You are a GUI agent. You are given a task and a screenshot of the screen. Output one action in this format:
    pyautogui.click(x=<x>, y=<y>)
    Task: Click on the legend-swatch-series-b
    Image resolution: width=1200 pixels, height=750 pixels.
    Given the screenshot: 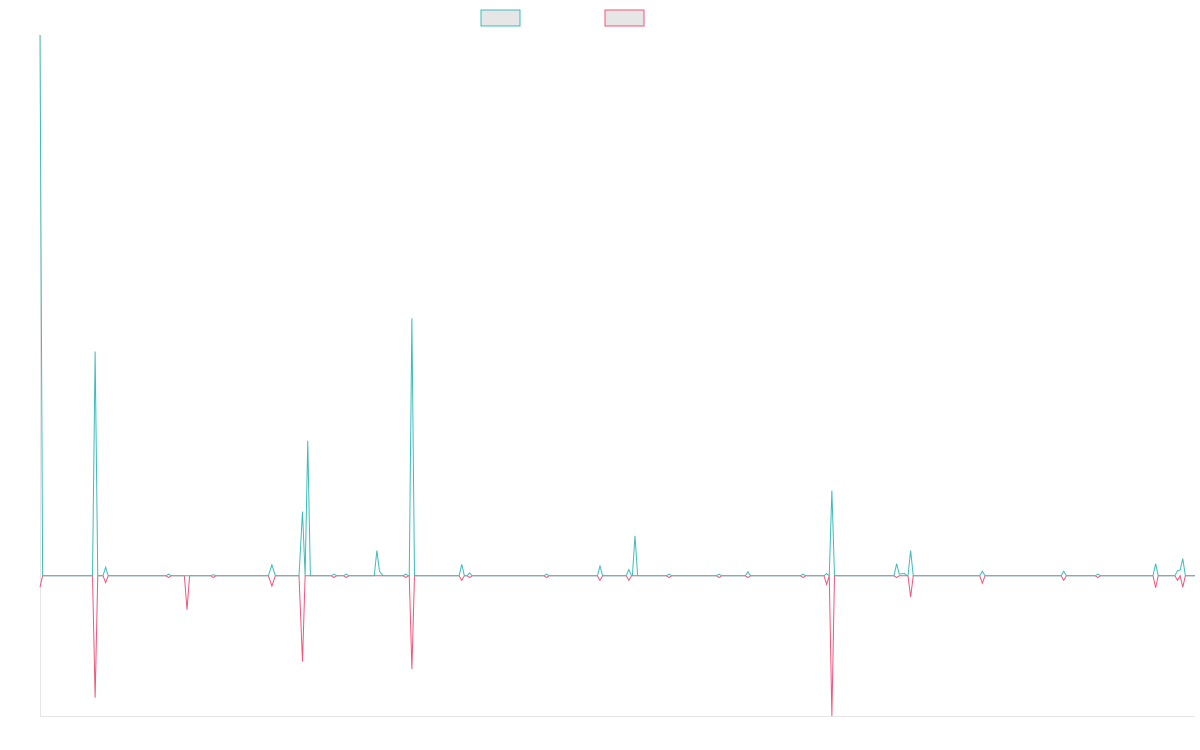 What is the action you would take?
    pyautogui.click(x=624, y=18)
    